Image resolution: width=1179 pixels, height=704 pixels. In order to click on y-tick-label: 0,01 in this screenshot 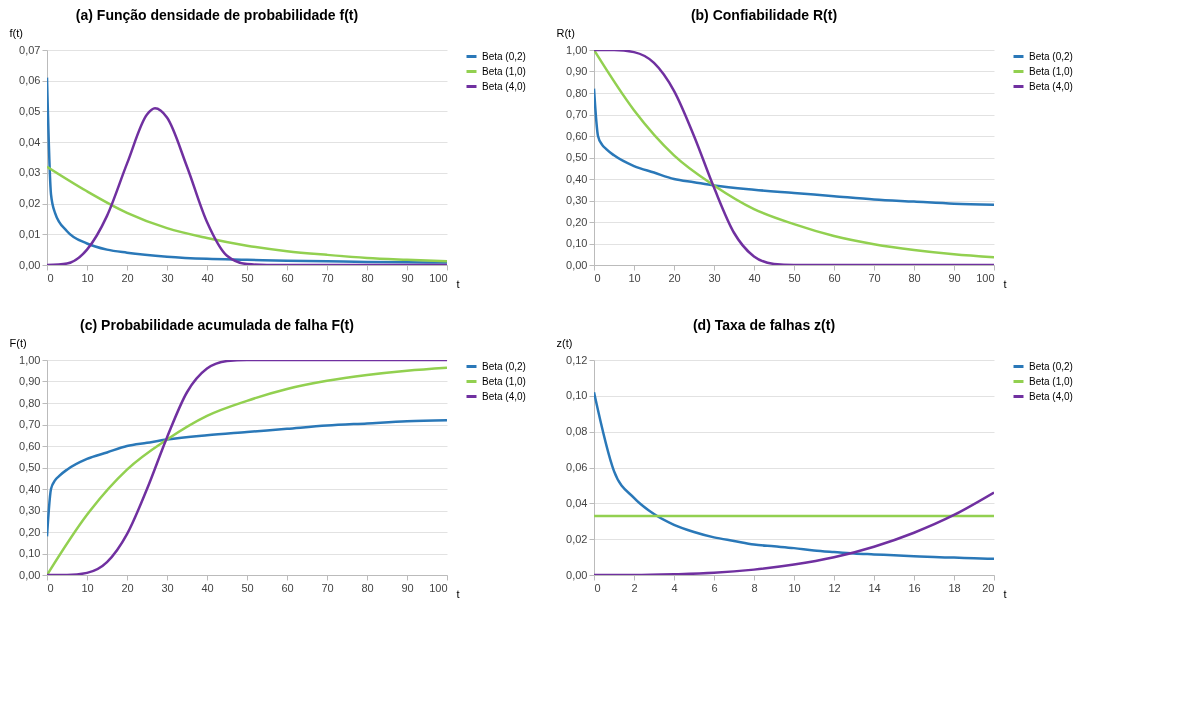, I will do `click(30, 233)`.